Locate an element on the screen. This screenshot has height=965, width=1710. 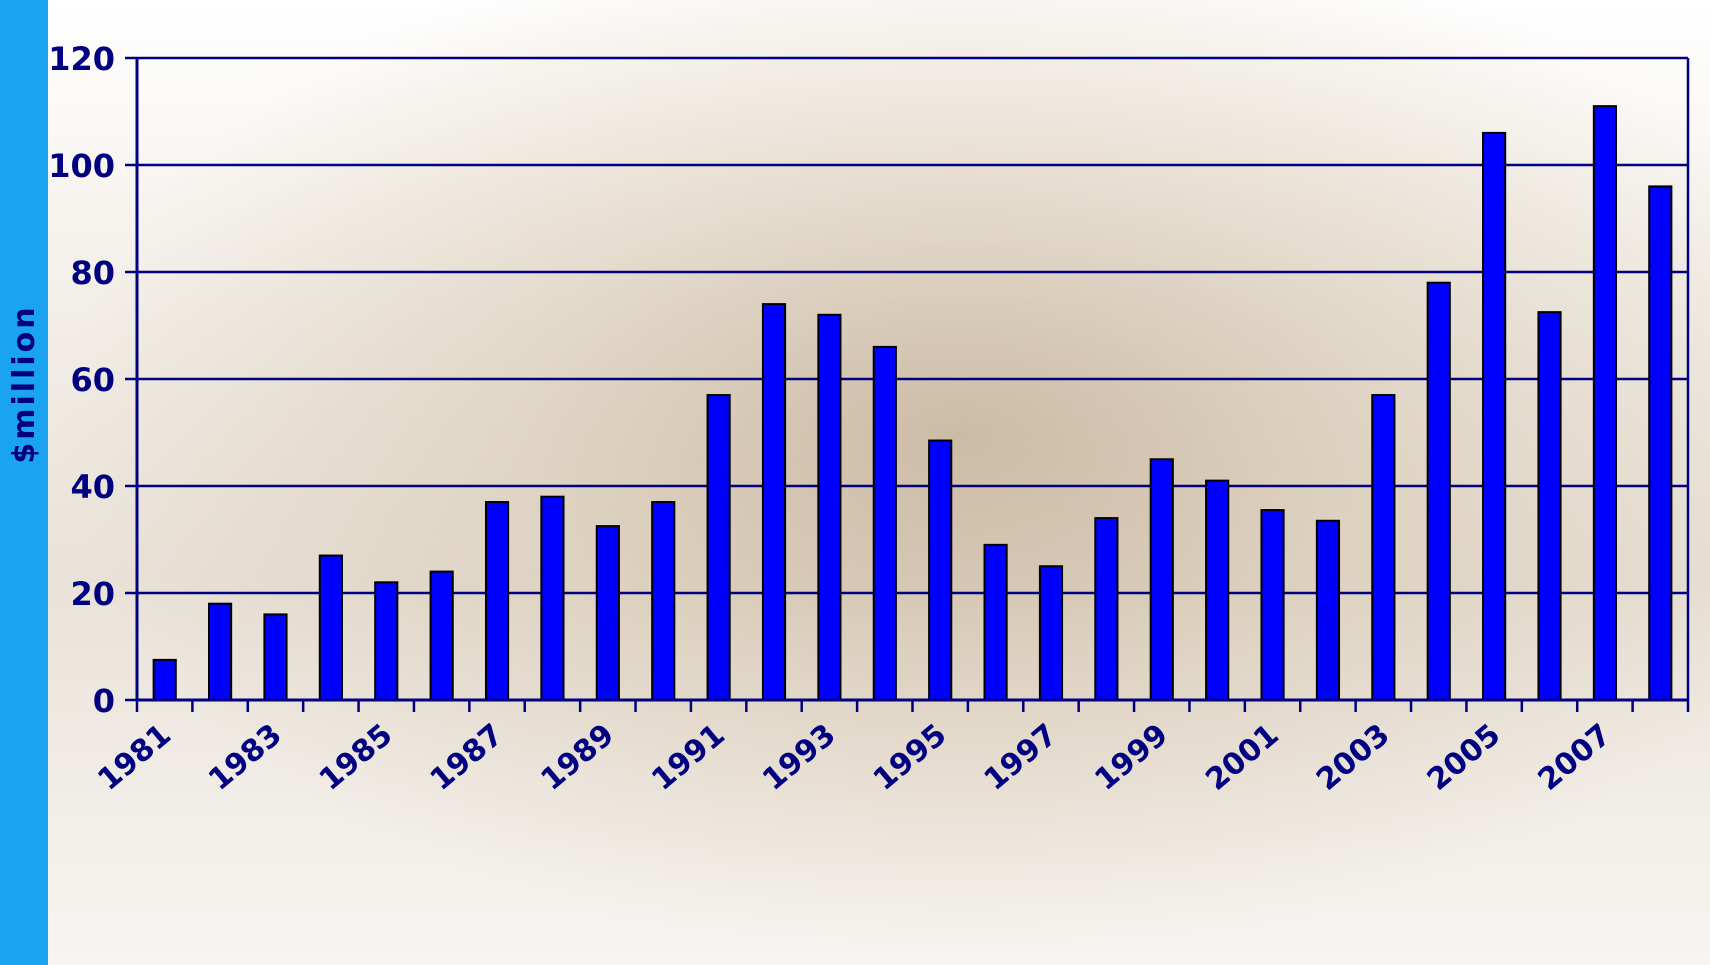
bar-1999 is located at coordinates (1161, 579).